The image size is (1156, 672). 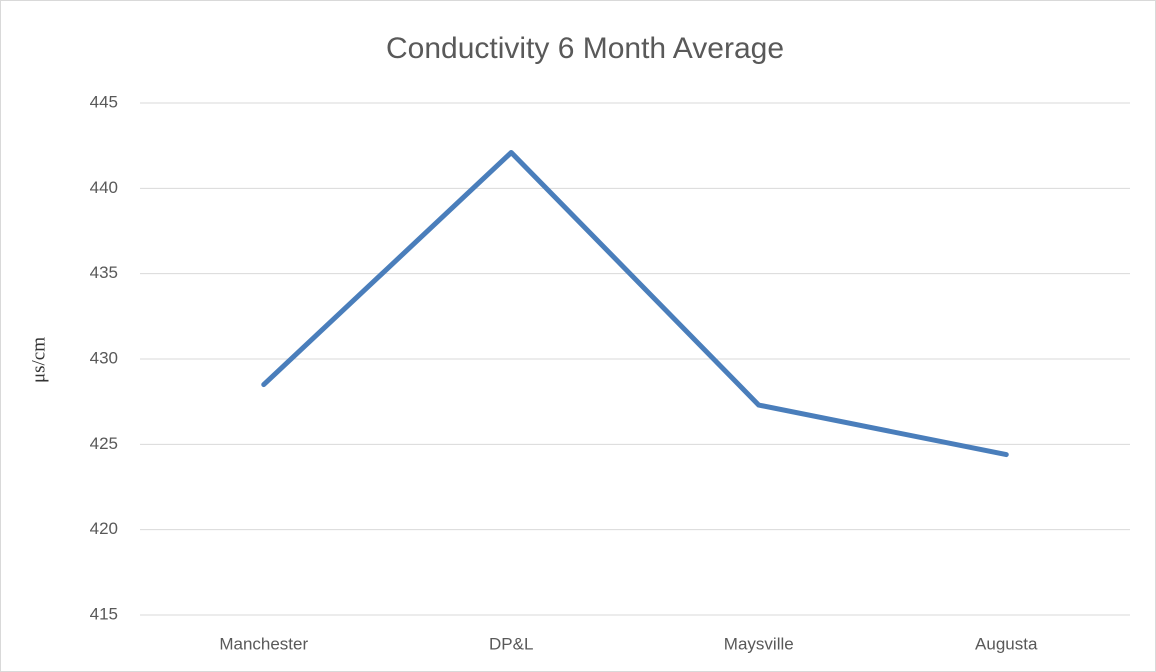 I want to click on x-tick-label: DP&L, so click(x=511, y=643).